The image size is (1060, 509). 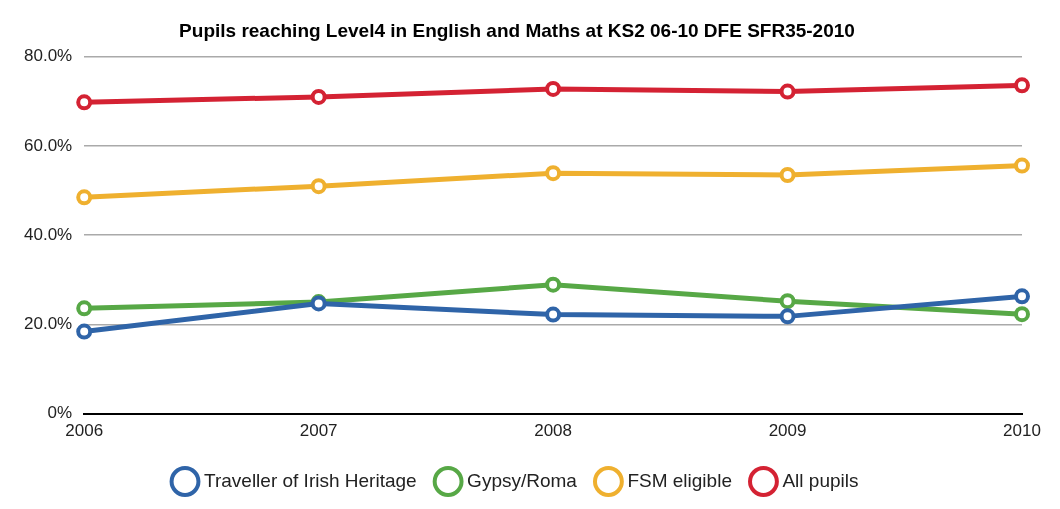 What do you see at coordinates (522, 480) in the screenshot?
I see `legend-label: Gypsy/Roma` at bounding box center [522, 480].